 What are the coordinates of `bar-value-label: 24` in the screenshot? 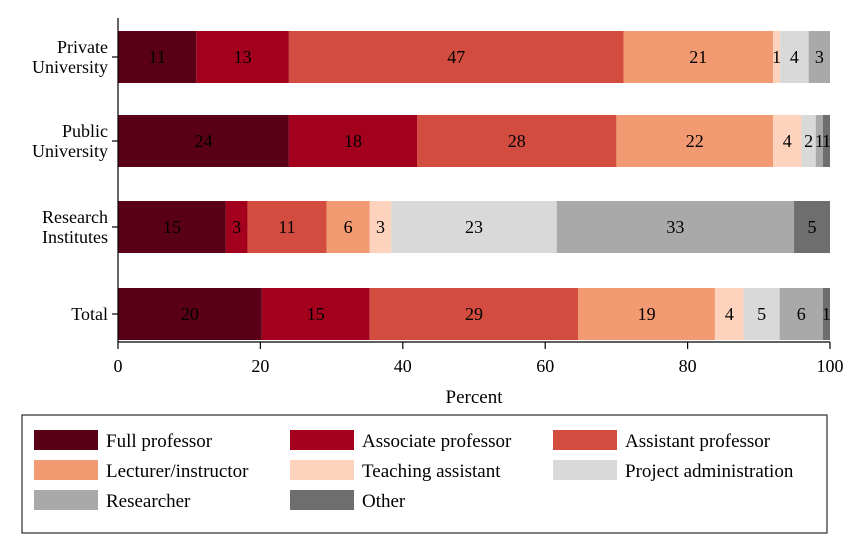 It's located at (203, 141).